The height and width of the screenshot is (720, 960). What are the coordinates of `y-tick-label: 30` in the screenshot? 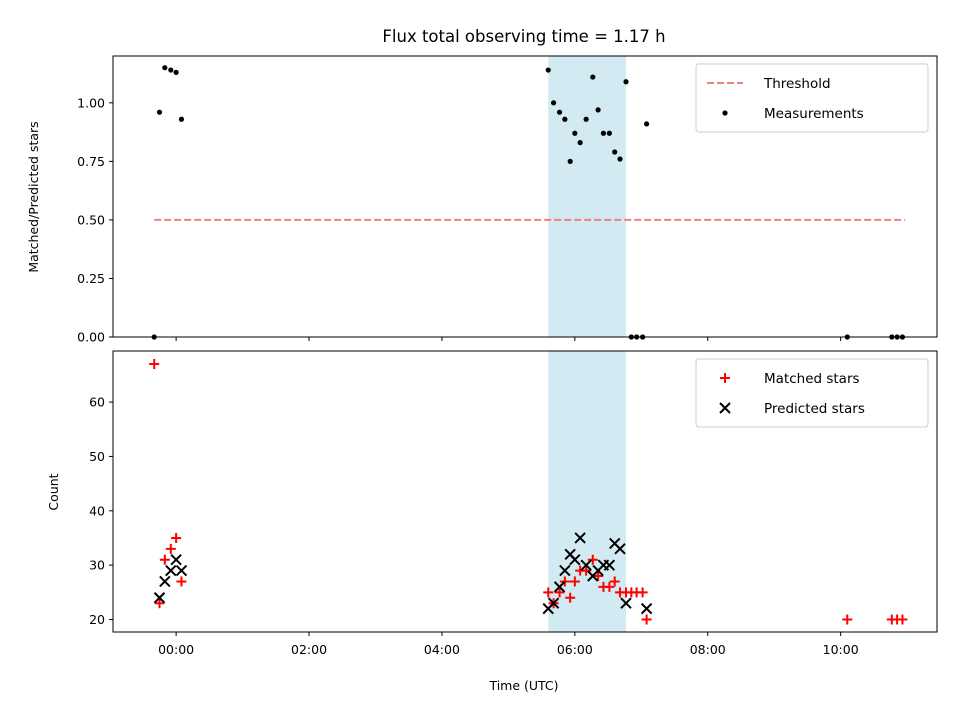 It's located at (97, 565).